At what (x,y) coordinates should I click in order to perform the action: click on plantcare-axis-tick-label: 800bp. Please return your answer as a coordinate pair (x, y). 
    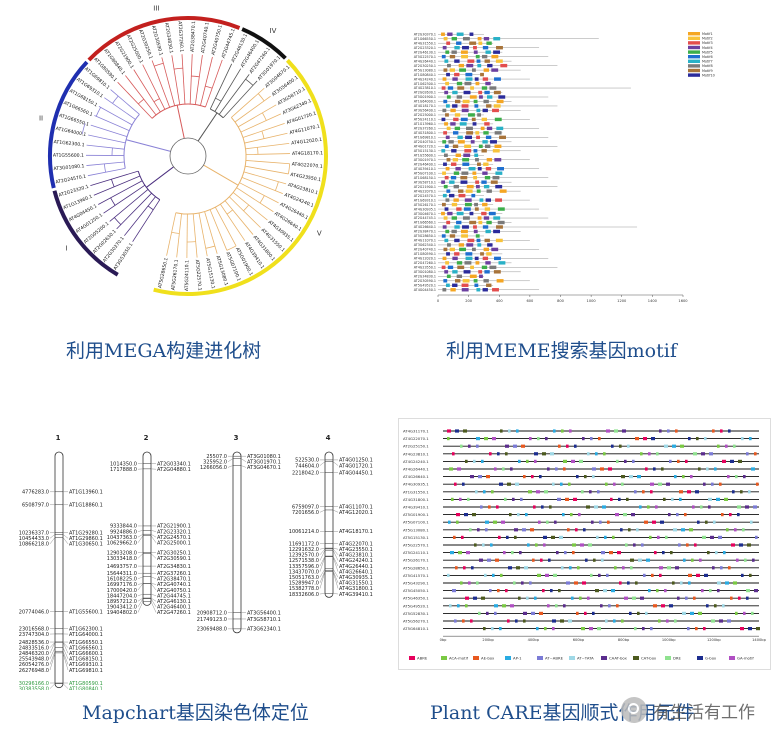
    Looking at the image, I should click on (624, 640).